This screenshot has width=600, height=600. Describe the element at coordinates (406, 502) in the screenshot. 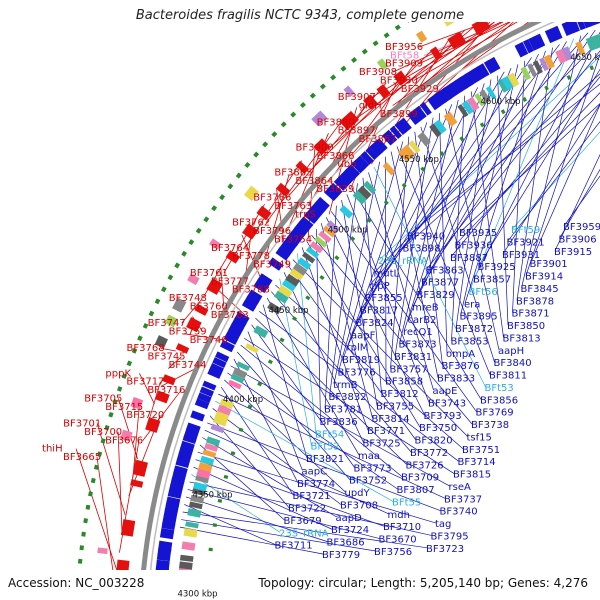

I see `gene-label: BFt55` at that location.